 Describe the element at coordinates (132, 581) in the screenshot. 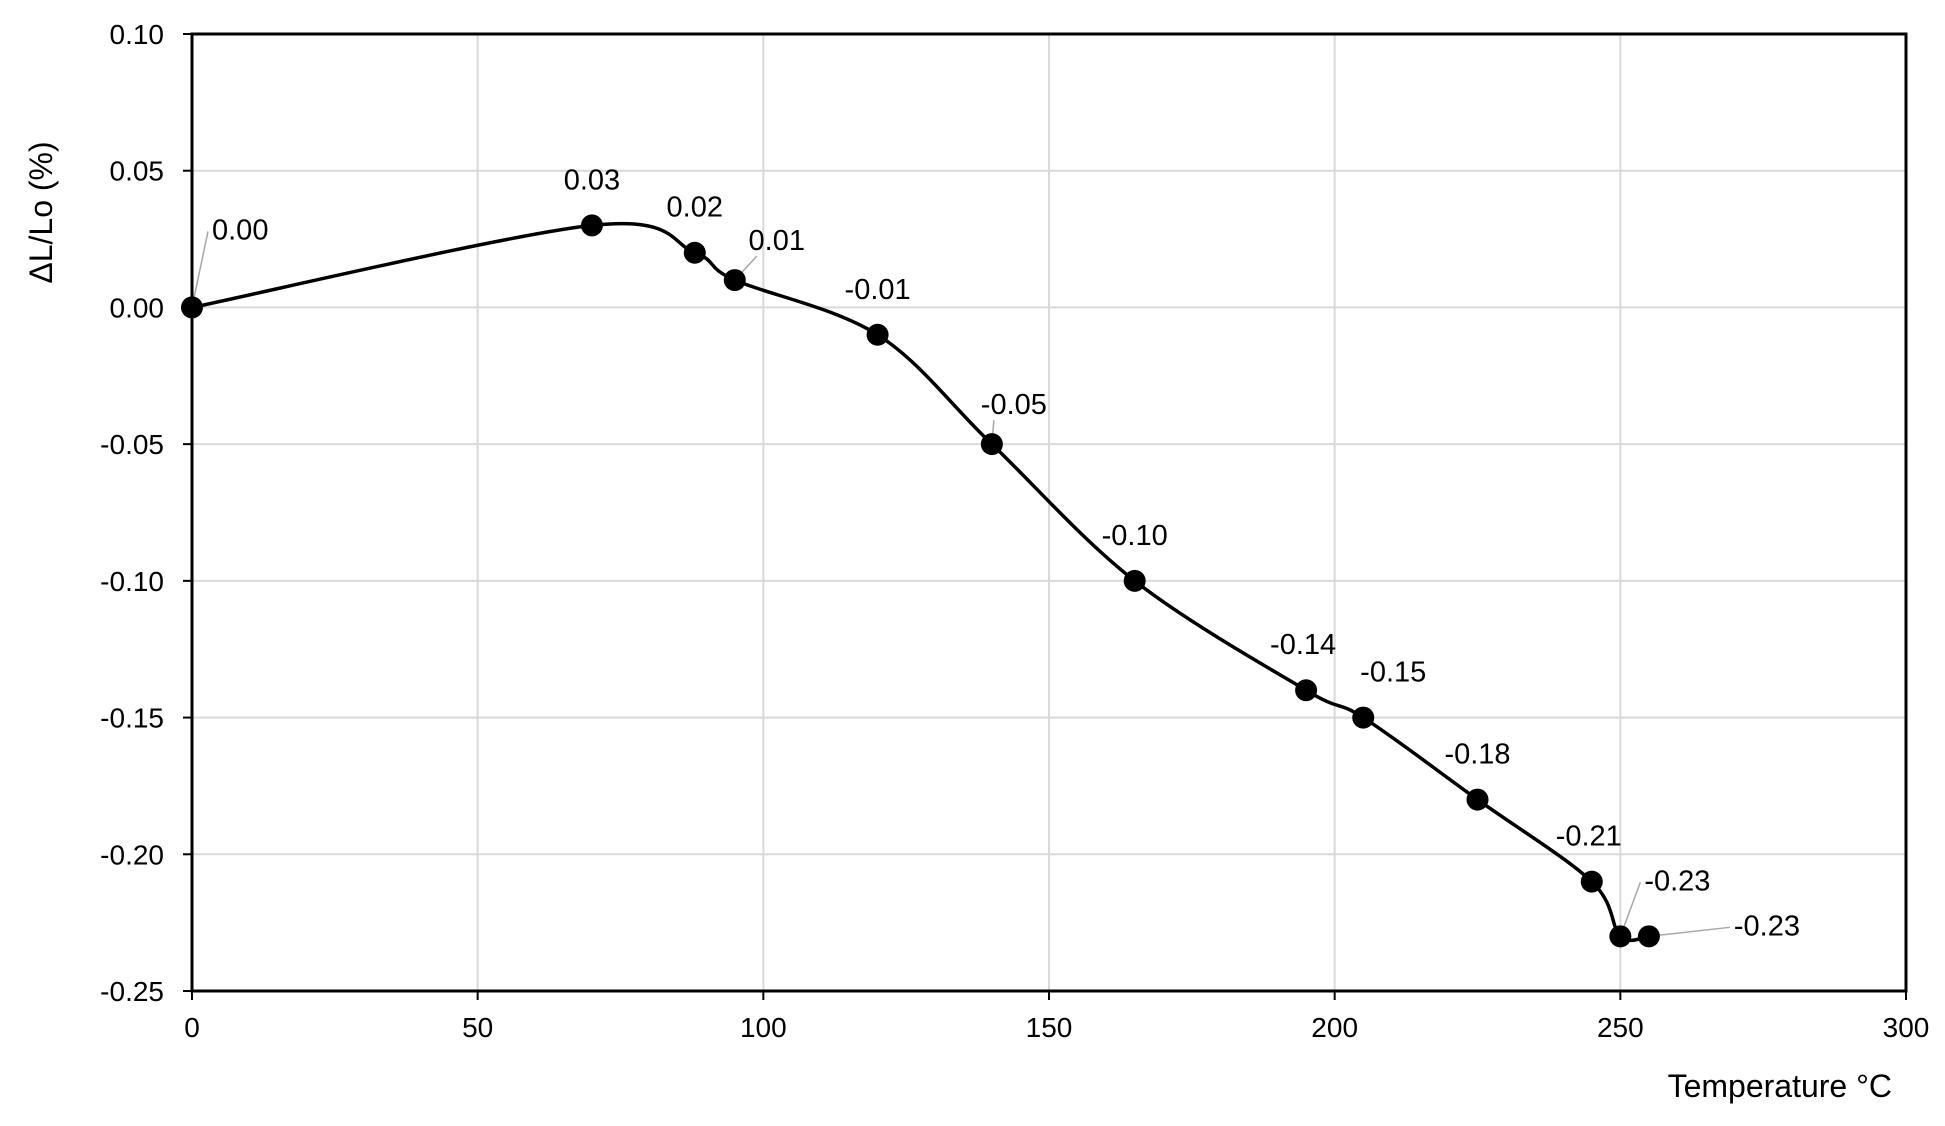

I see `y-tick-label: -0.10` at that location.